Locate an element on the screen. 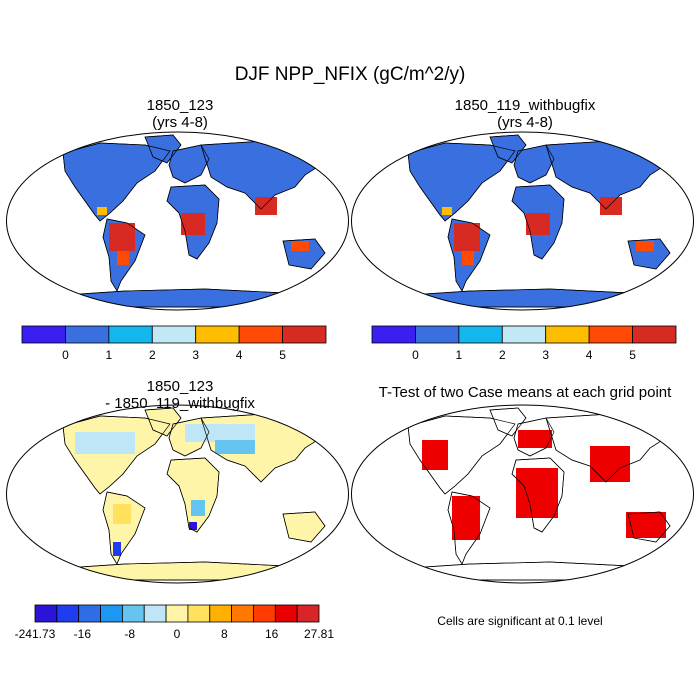 This screenshot has height=700, width=700. figure-title: DJF NPP_NFIX (gC/m^2/y) is located at coordinates (350, 74).